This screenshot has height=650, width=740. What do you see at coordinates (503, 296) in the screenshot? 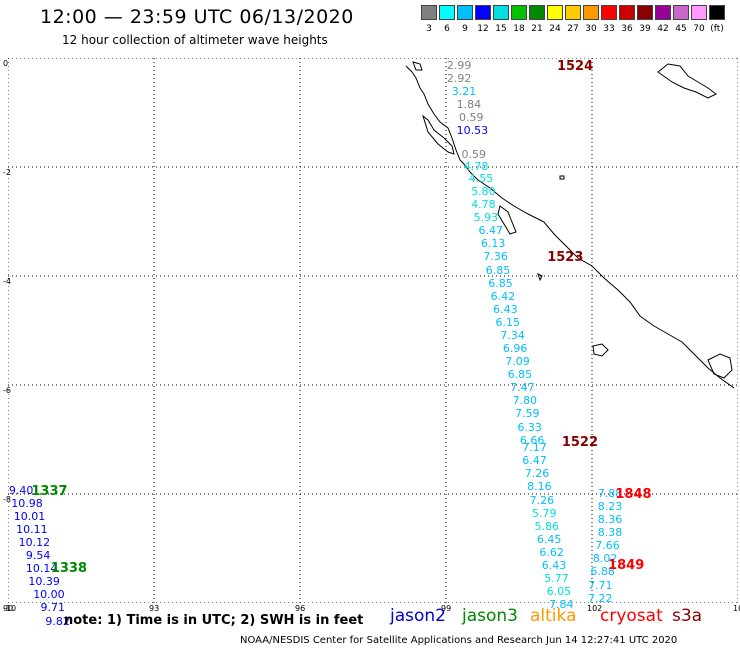
I see `wave-height-value: 6.42` at bounding box center [503, 296].